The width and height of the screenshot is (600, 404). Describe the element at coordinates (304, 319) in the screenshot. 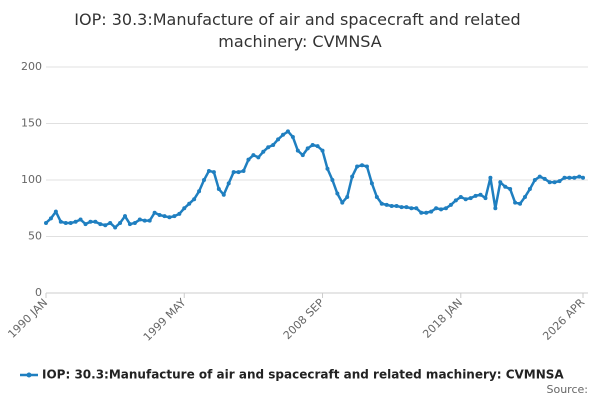

I see `x-tick-label: 2008 SEP` at that location.